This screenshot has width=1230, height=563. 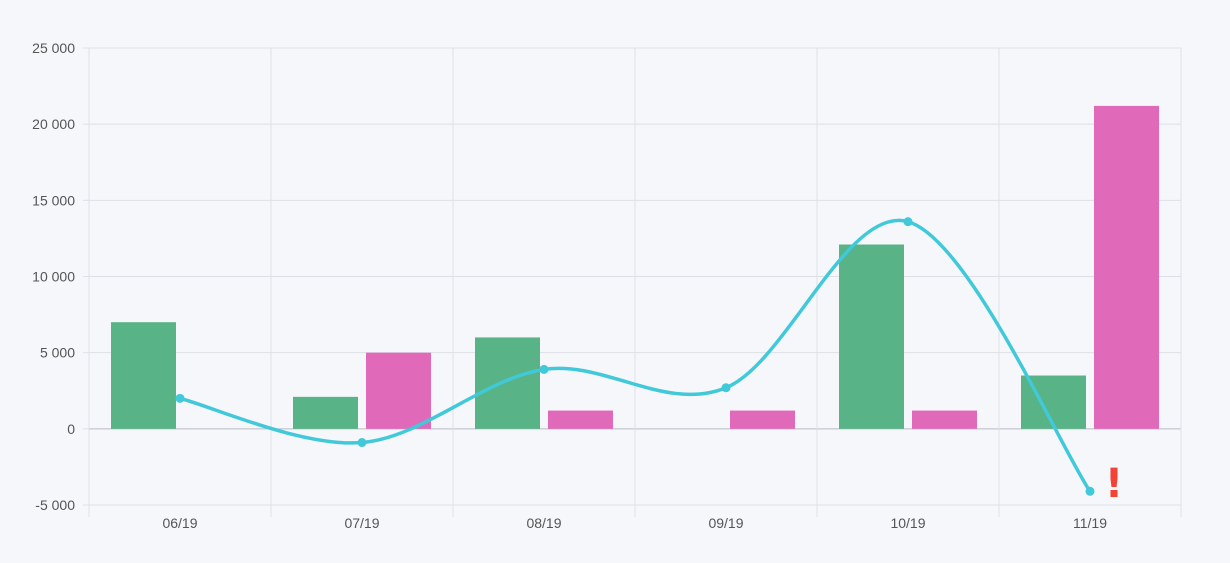 I want to click on x-tick-label: 06/19, so click(x=179, y=523).